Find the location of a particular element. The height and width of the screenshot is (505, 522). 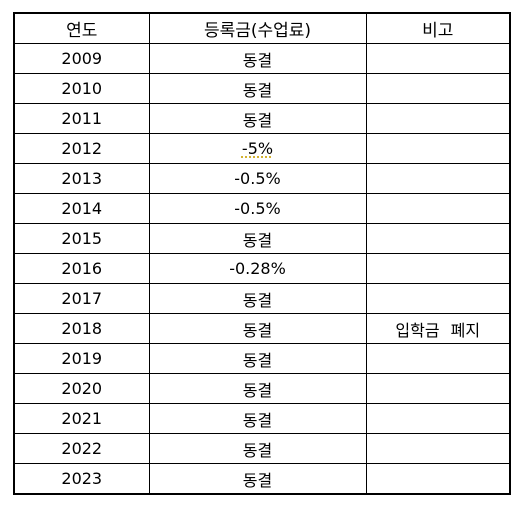

table-row: 2010 동결 is located at coordinates (262, 88).